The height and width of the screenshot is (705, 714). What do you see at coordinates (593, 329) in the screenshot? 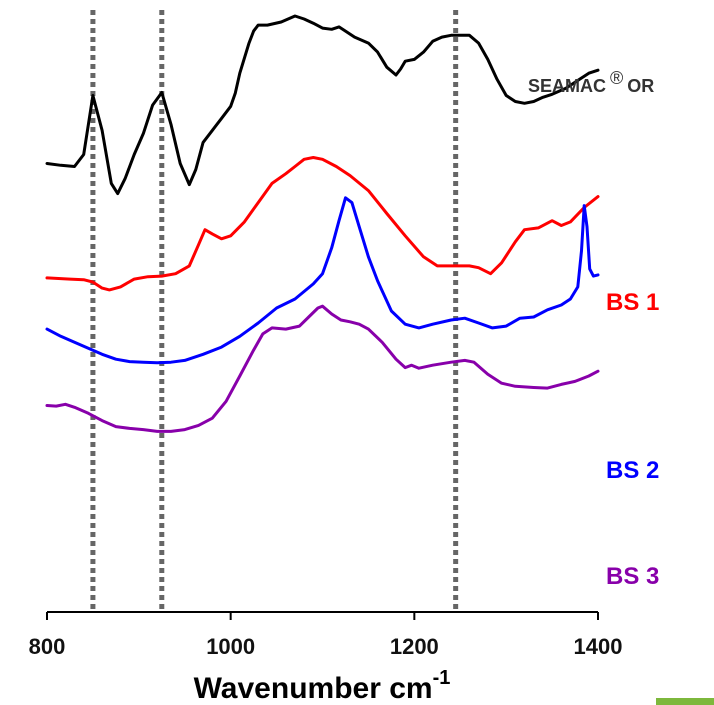
I see `series-labels: SEAMAC ® OR BS 1 BS 2 BS 3` at bounding box center [593, 329].